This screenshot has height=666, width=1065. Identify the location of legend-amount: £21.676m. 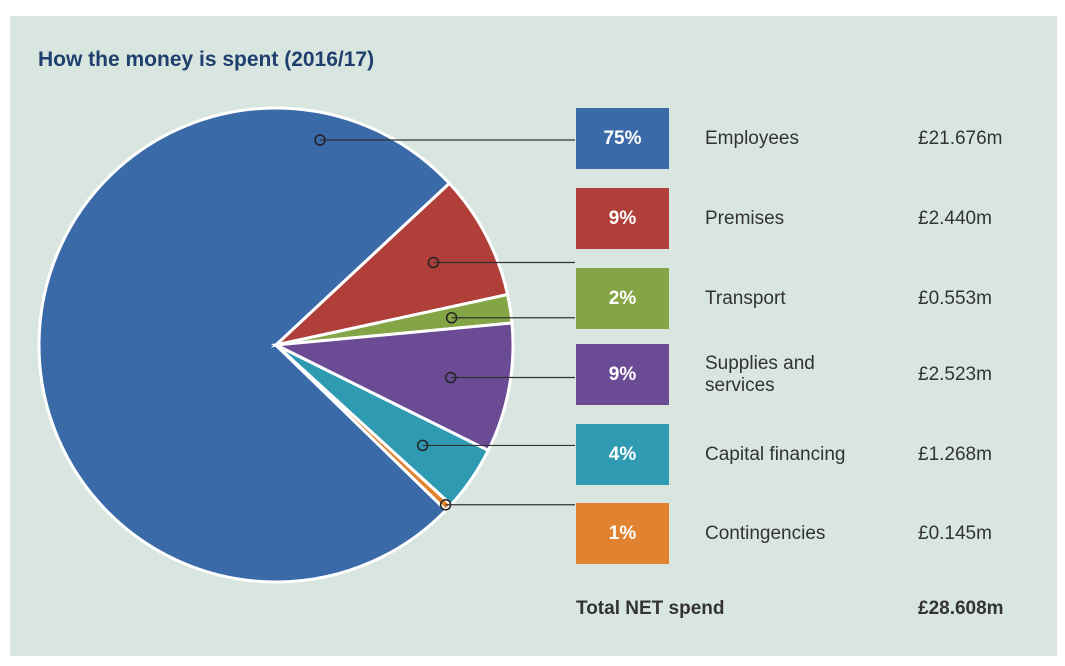
(960, 138).